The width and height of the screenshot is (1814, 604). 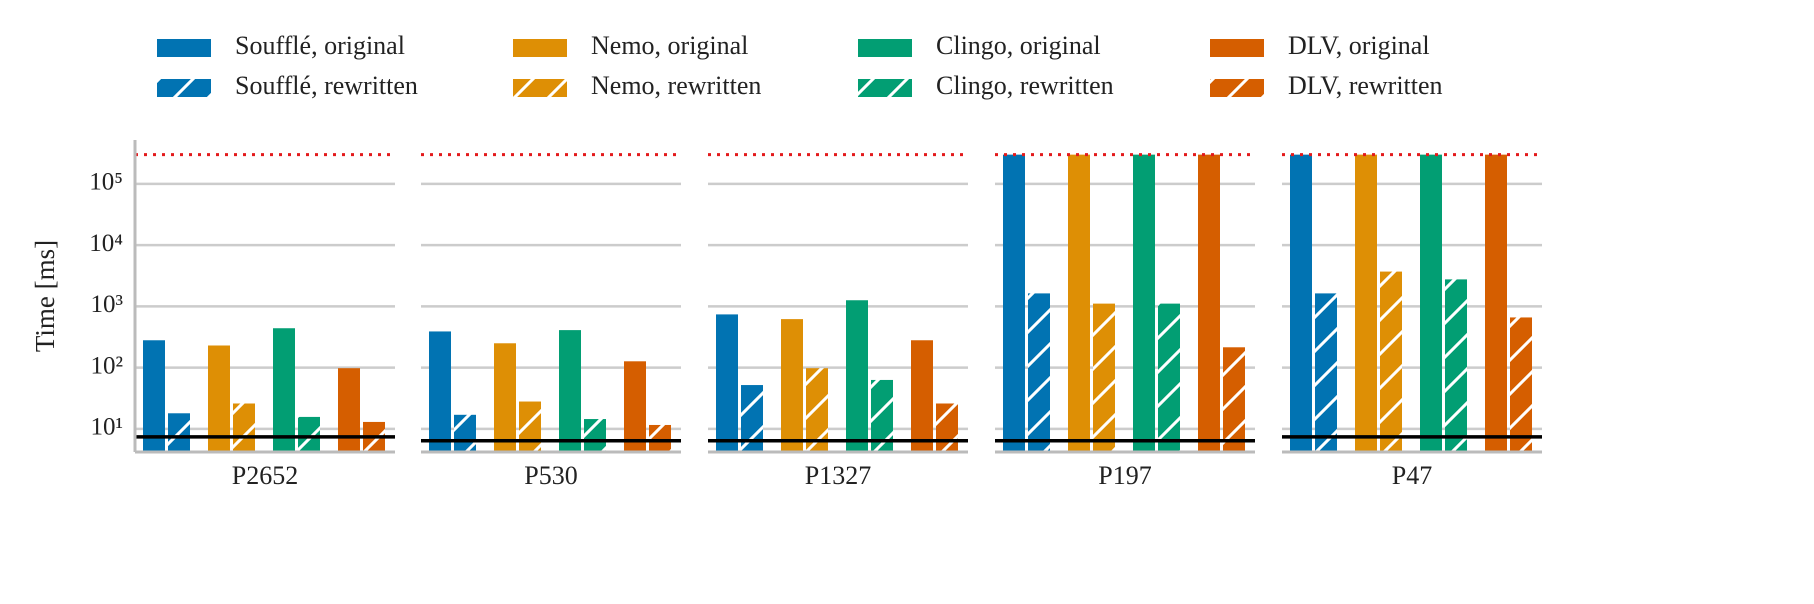 What do you see at coordinates (107, 365) in the screenshot?
I see `y-tick-label: 10²` at bounding box center [107, 365].